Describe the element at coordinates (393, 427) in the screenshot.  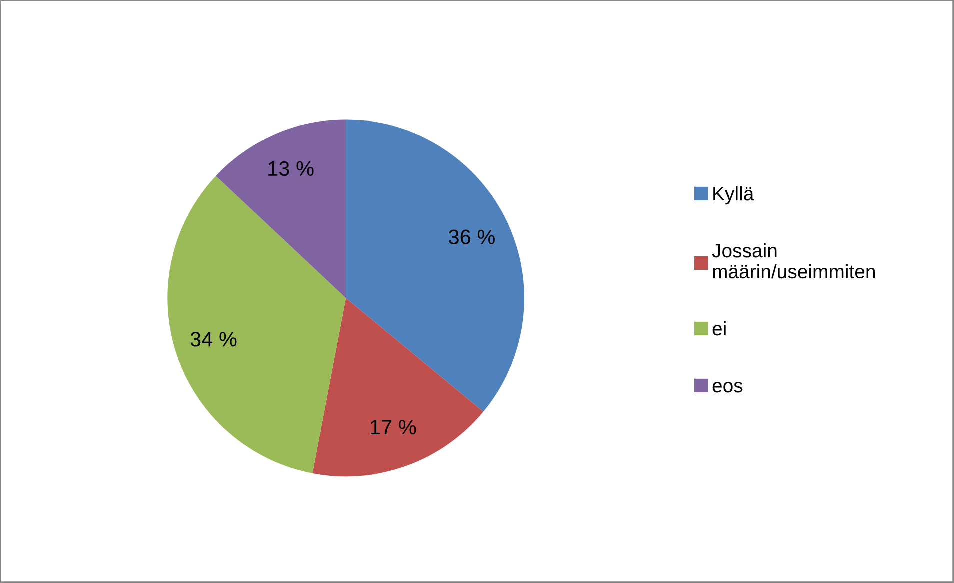
I see `data-label: 17 %` at that location.